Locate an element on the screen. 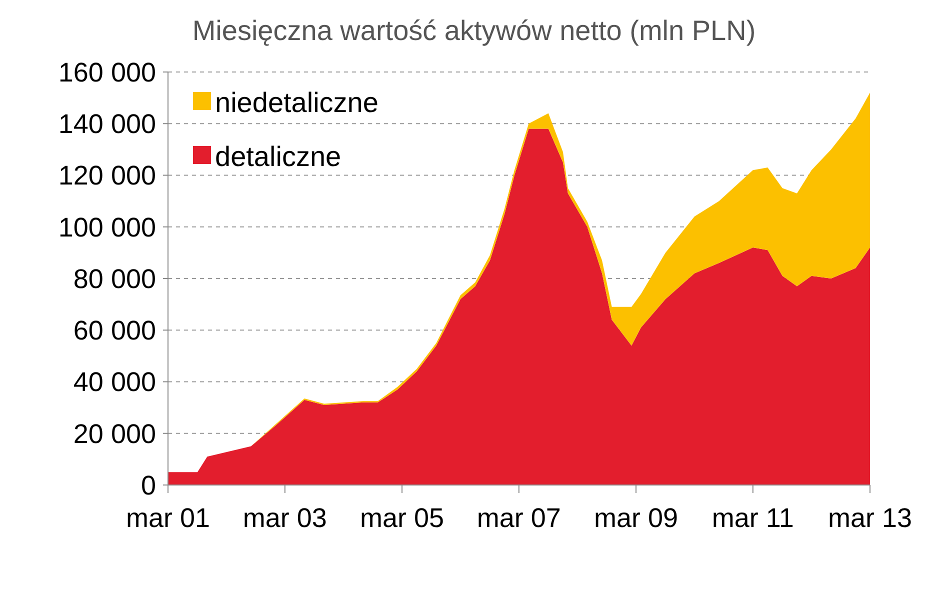 The image size is (948, 593). chart-title: Miesięczna wartość aktywów netto (mln PLN) is located at coordinates (474, 30).